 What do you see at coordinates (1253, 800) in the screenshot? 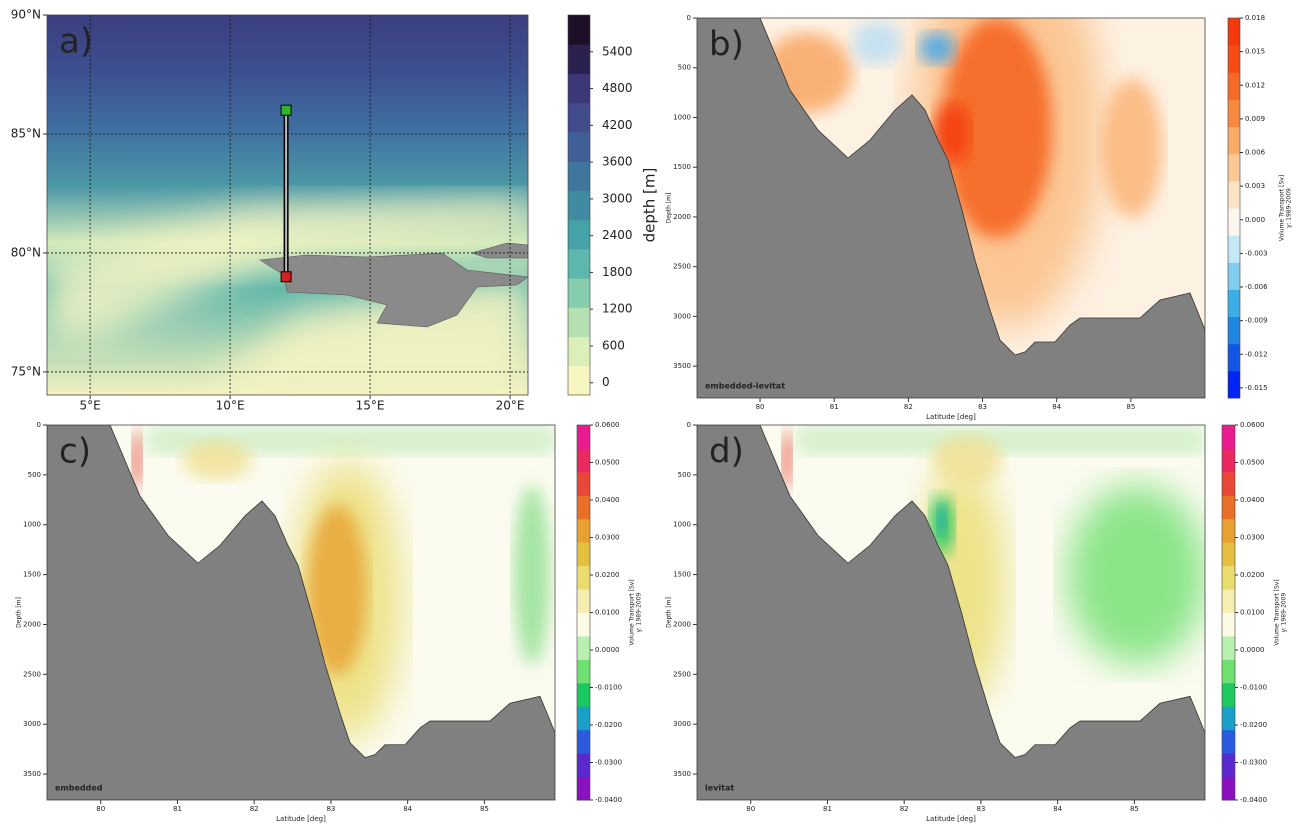
I see `colorbar-tick-label: -0.0400` at bounding box center [1253, 800].